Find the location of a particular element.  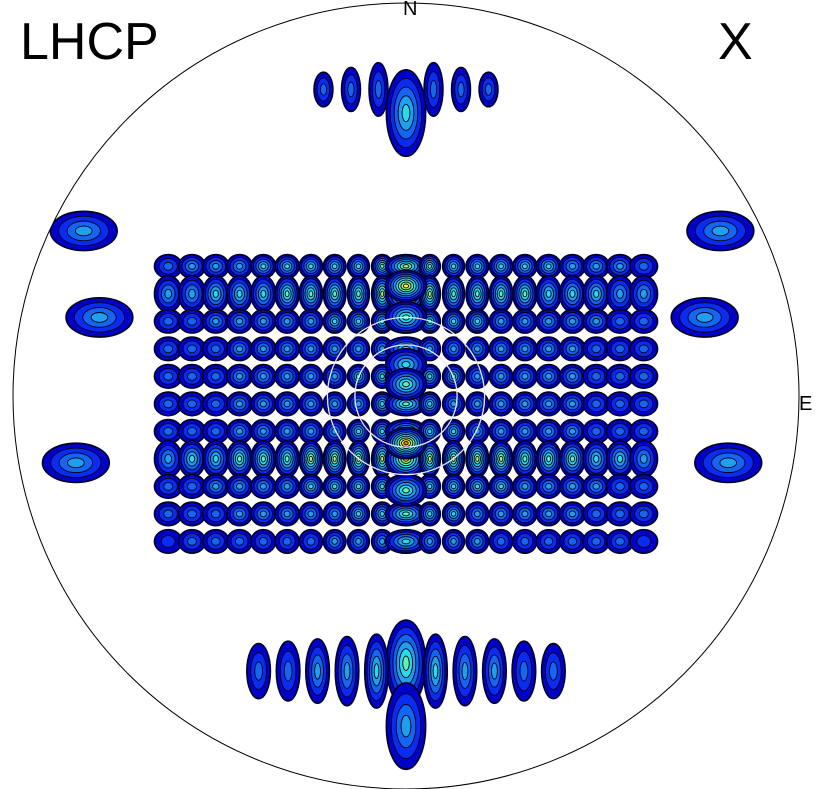

overlay-circles is located at coordinates (406, 396).